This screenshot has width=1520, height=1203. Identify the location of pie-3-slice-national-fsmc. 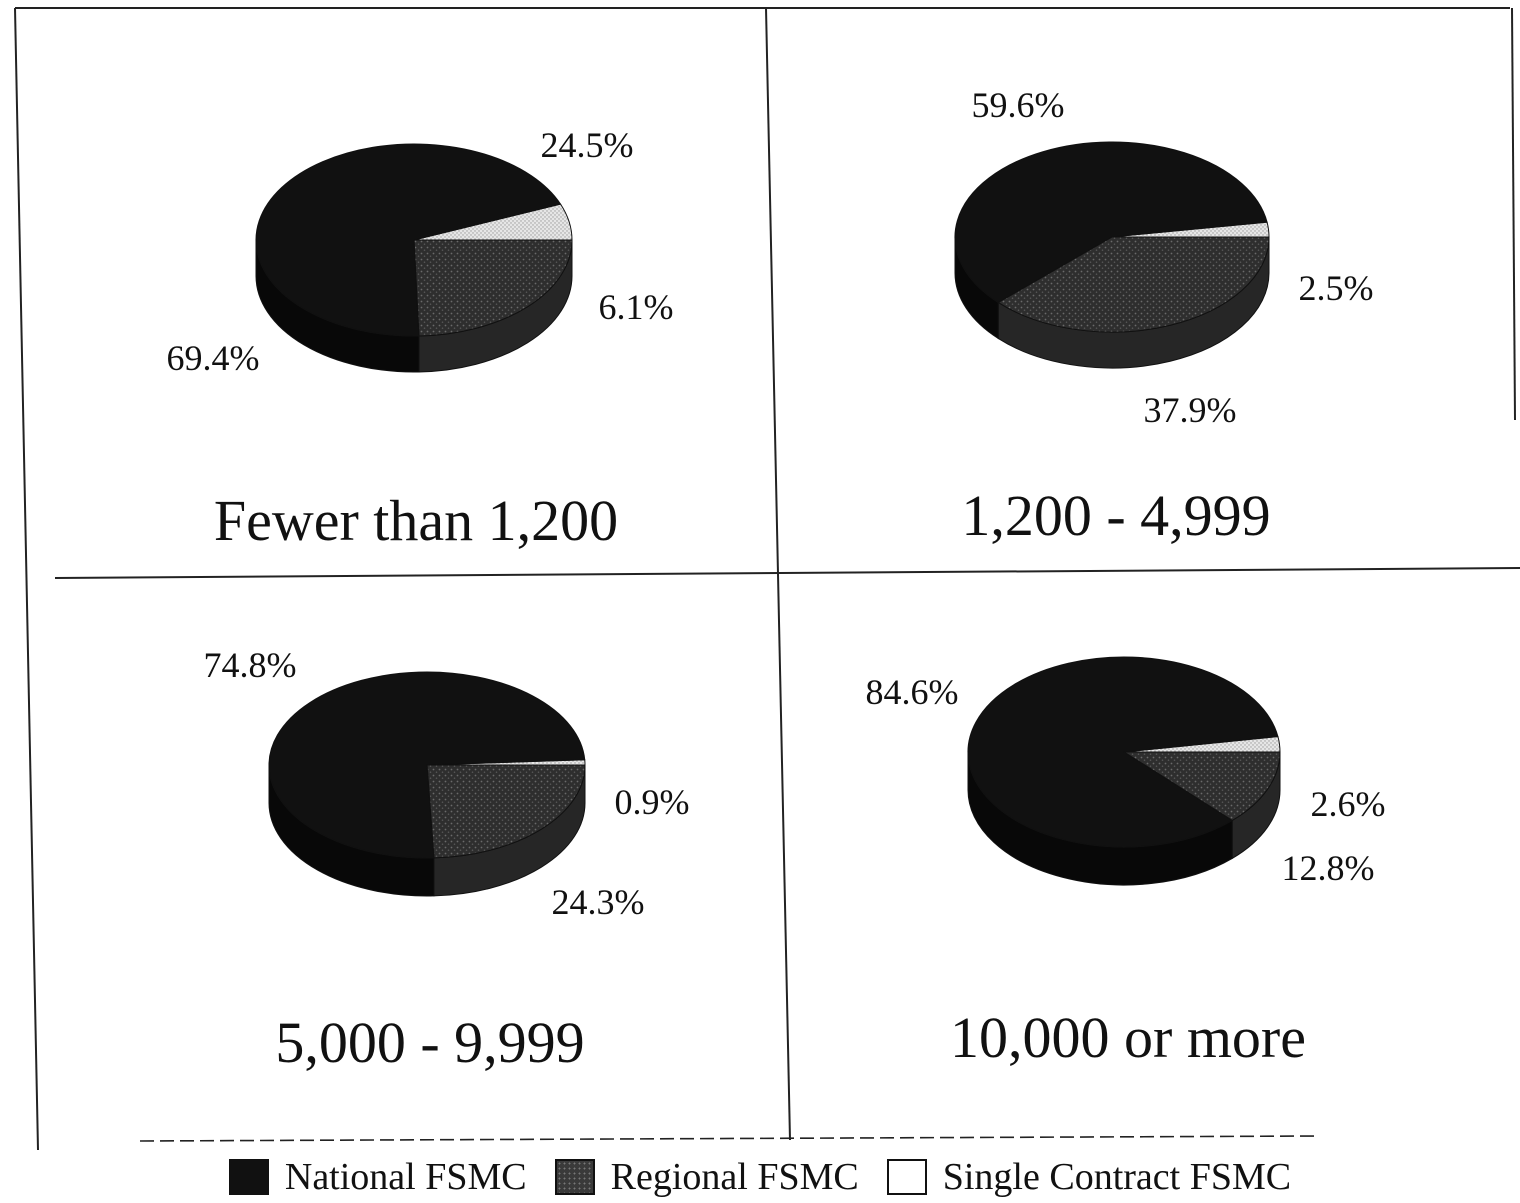
(1123, 752).